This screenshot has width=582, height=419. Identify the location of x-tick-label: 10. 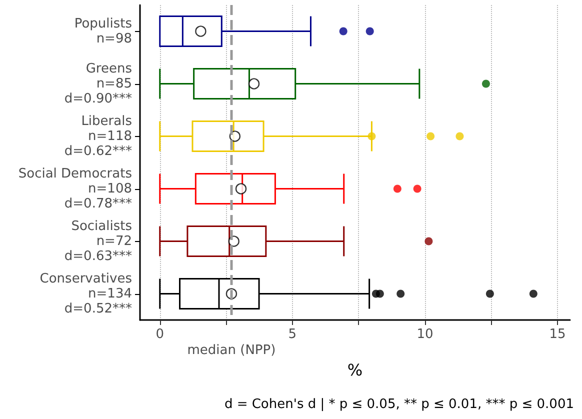
(425, 334).